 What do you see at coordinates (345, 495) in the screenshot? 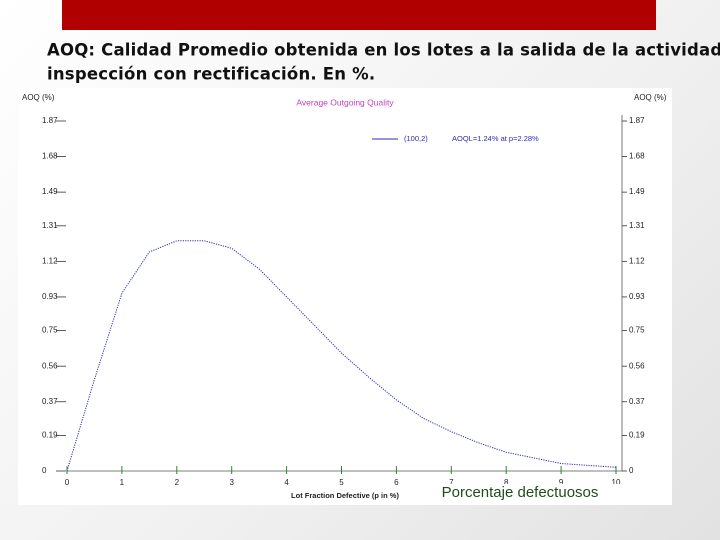
I see `x-axis-label: Lot Fraction Defective (p in %)` at bounding box center [345, 495].